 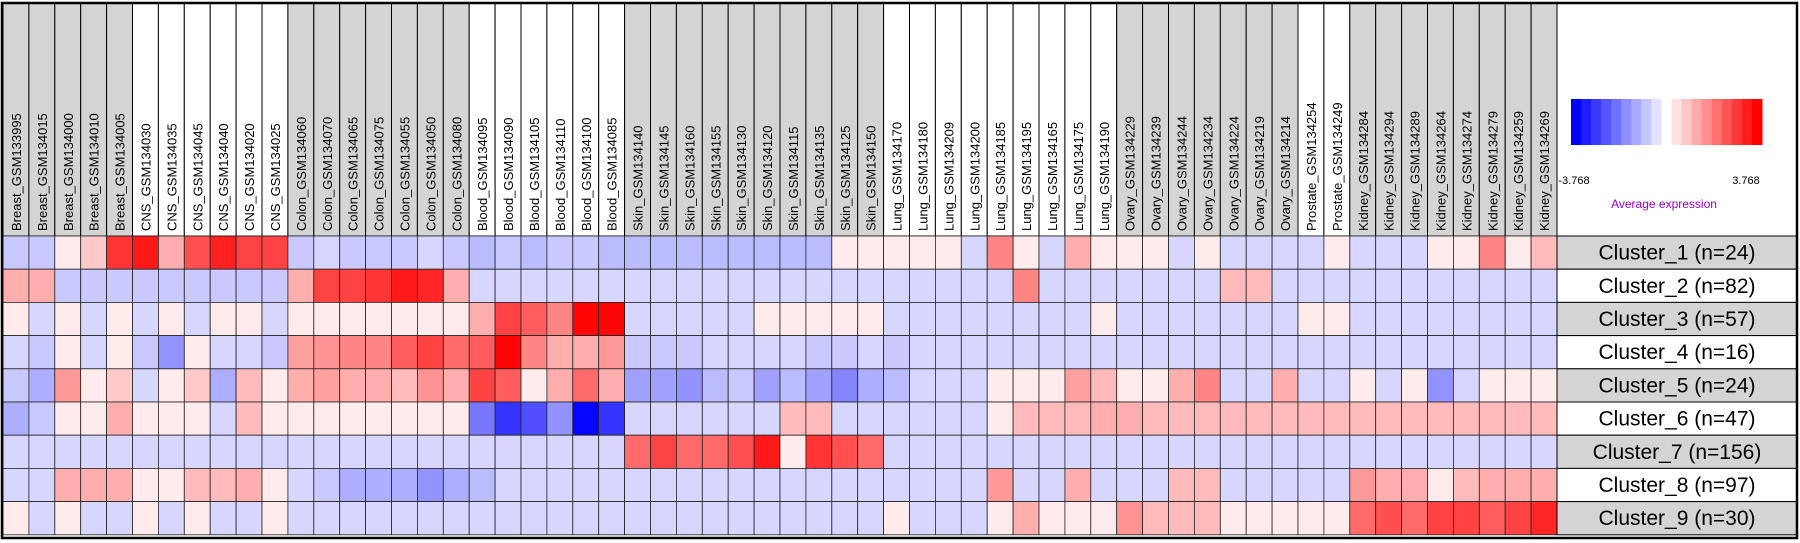 What do you see at coordinates (120, 172) in the screenshot?
I see `column-label: Breast_GSM134005` at bounding box center [120, 172].